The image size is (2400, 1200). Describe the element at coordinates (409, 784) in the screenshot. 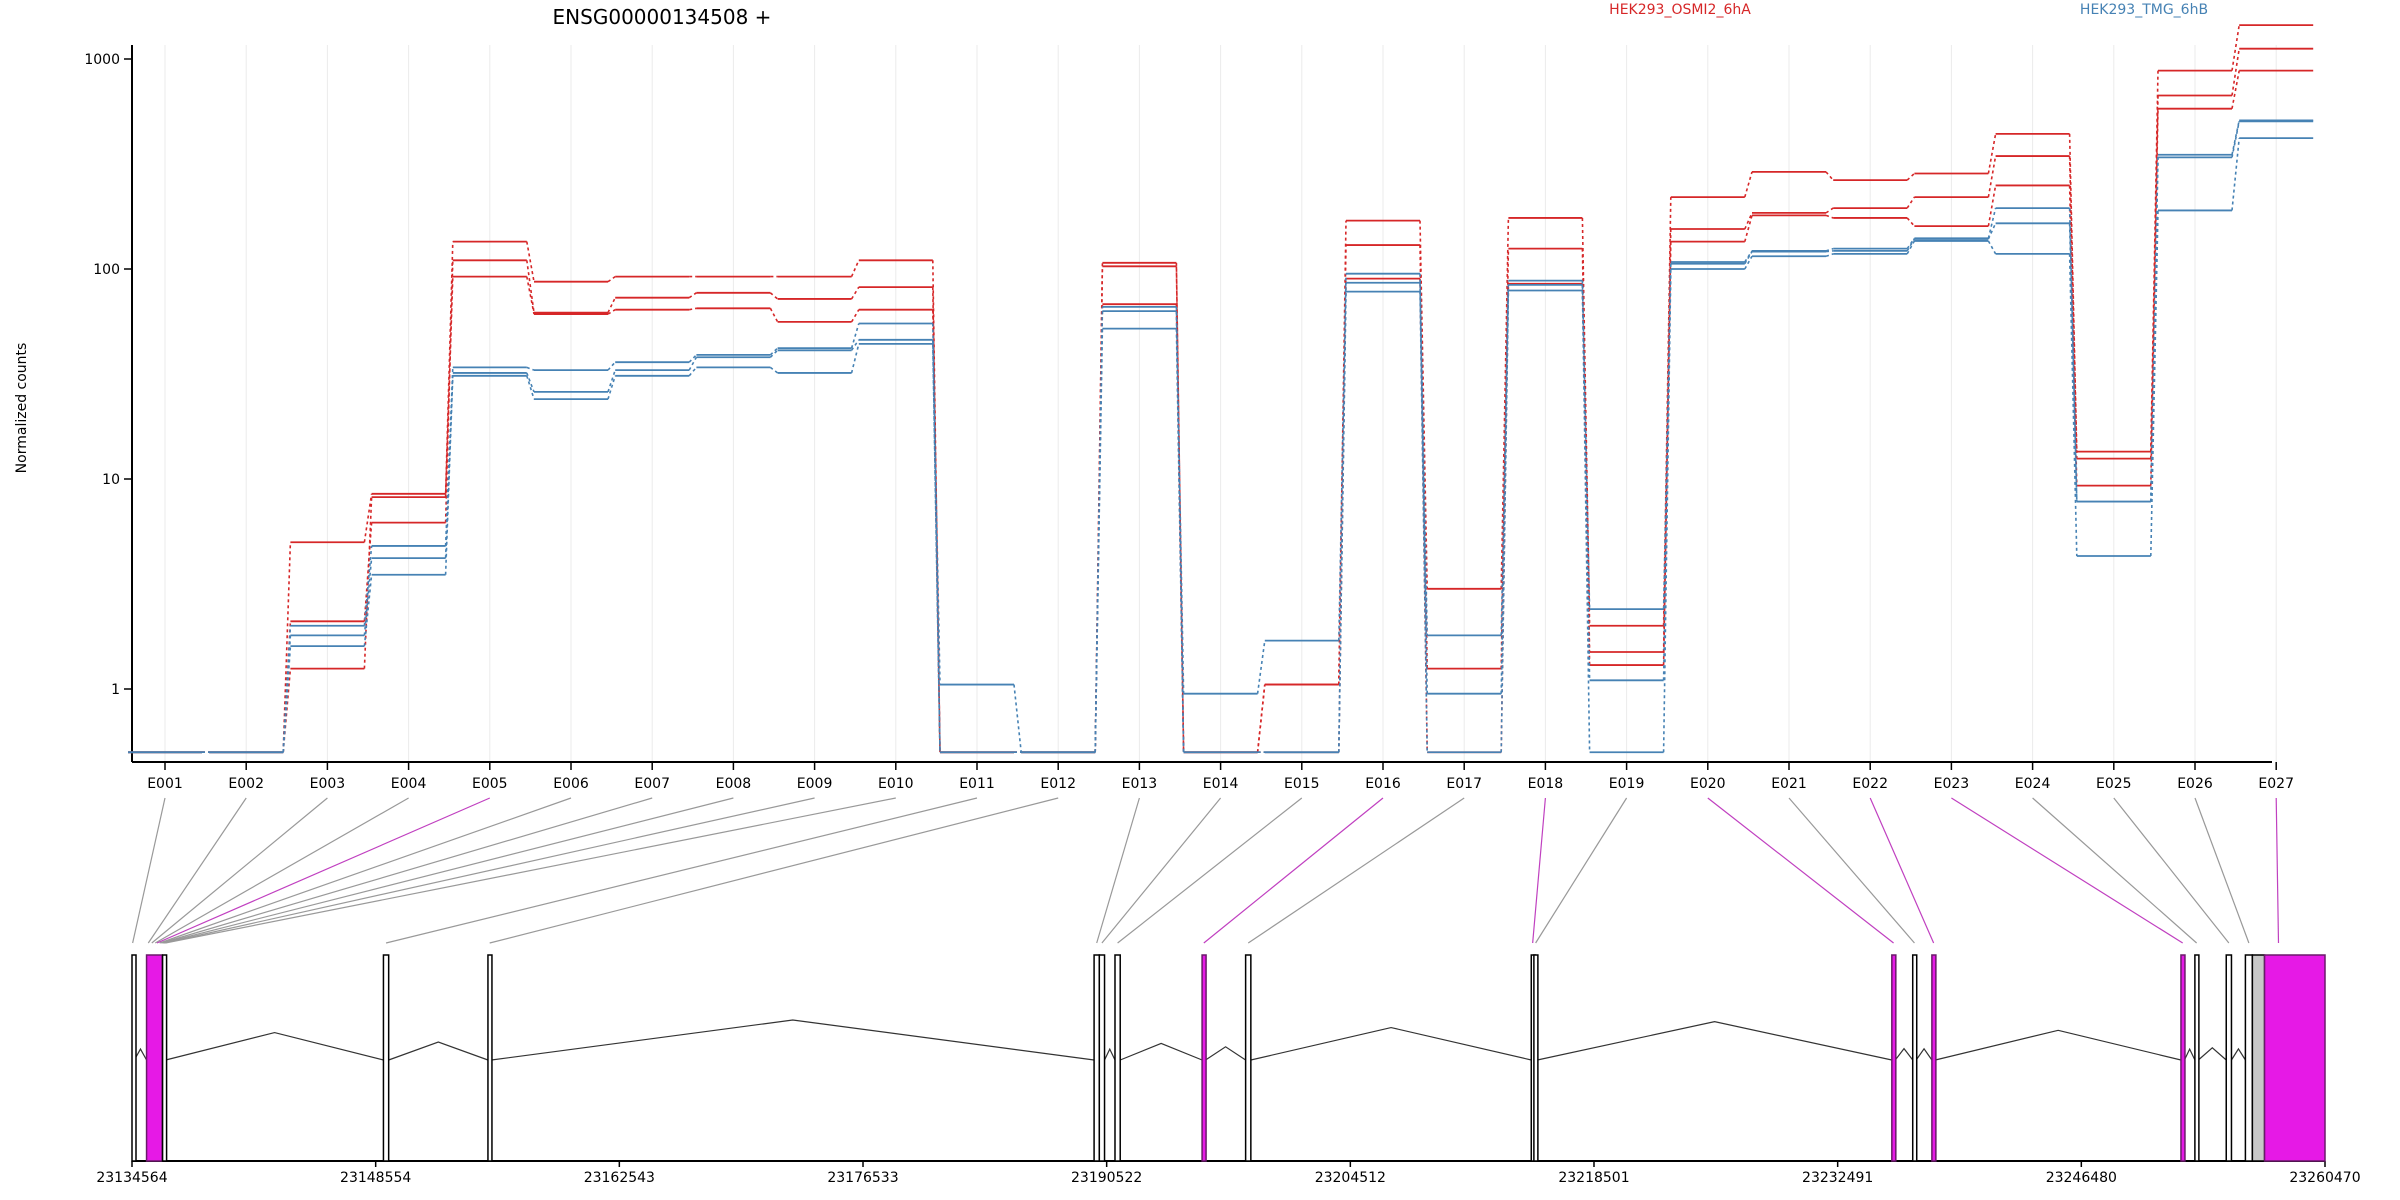

I see `x-tick-label: E004` at that location.